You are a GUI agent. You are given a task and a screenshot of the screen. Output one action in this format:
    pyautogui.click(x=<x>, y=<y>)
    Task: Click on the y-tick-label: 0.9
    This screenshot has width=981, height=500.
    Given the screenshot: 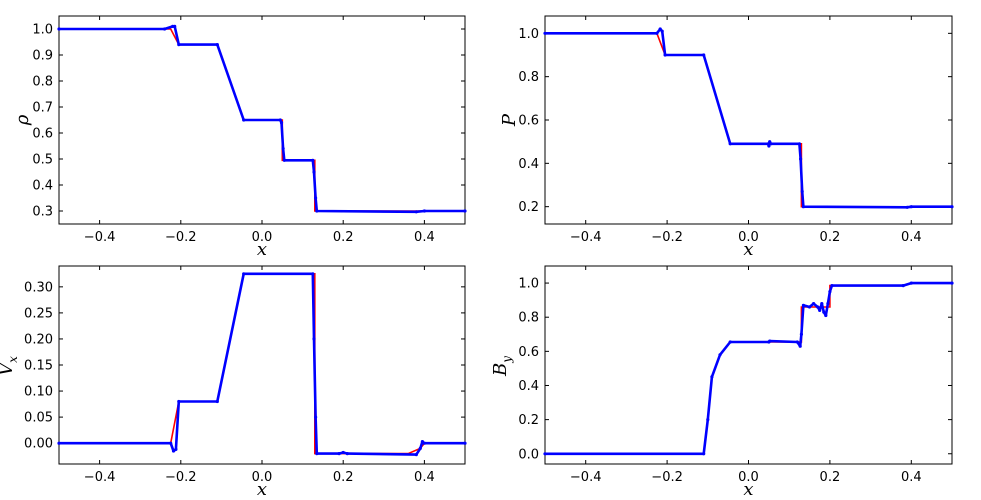 What is the action you would take?
    pyautogui.click(x=42, y=56)
    